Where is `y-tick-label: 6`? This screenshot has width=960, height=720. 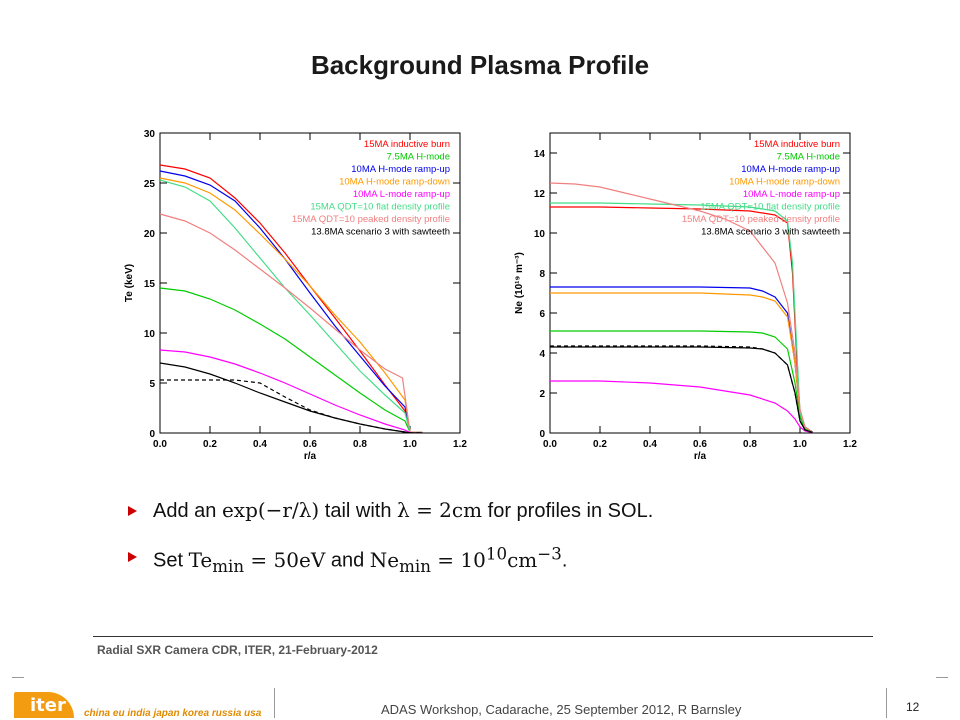
y-tick-label: 6 is located at coordinates (542, 314).